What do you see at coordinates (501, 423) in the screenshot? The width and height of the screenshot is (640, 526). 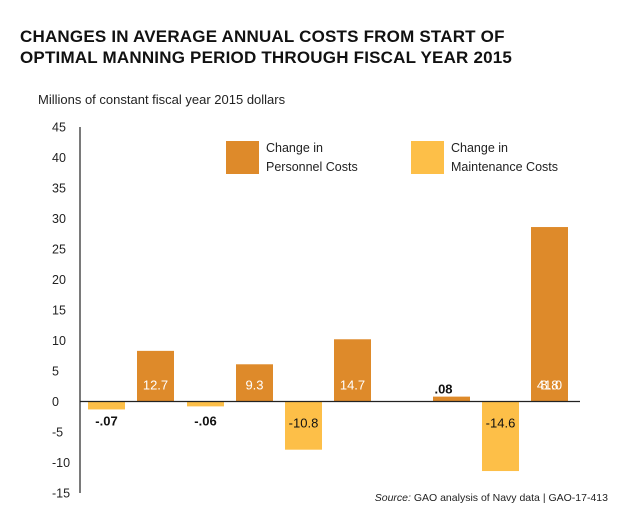 I see `maintenance-data-label: -14.6` at bounding box center [501, 423].